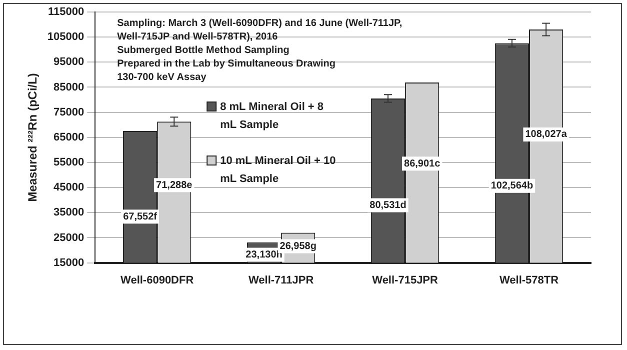 This screenshot has width=627, height=350. Describe the element at coordinates (65, 37) in the screenshot. I see `y-tick-label: 105000` at that location.